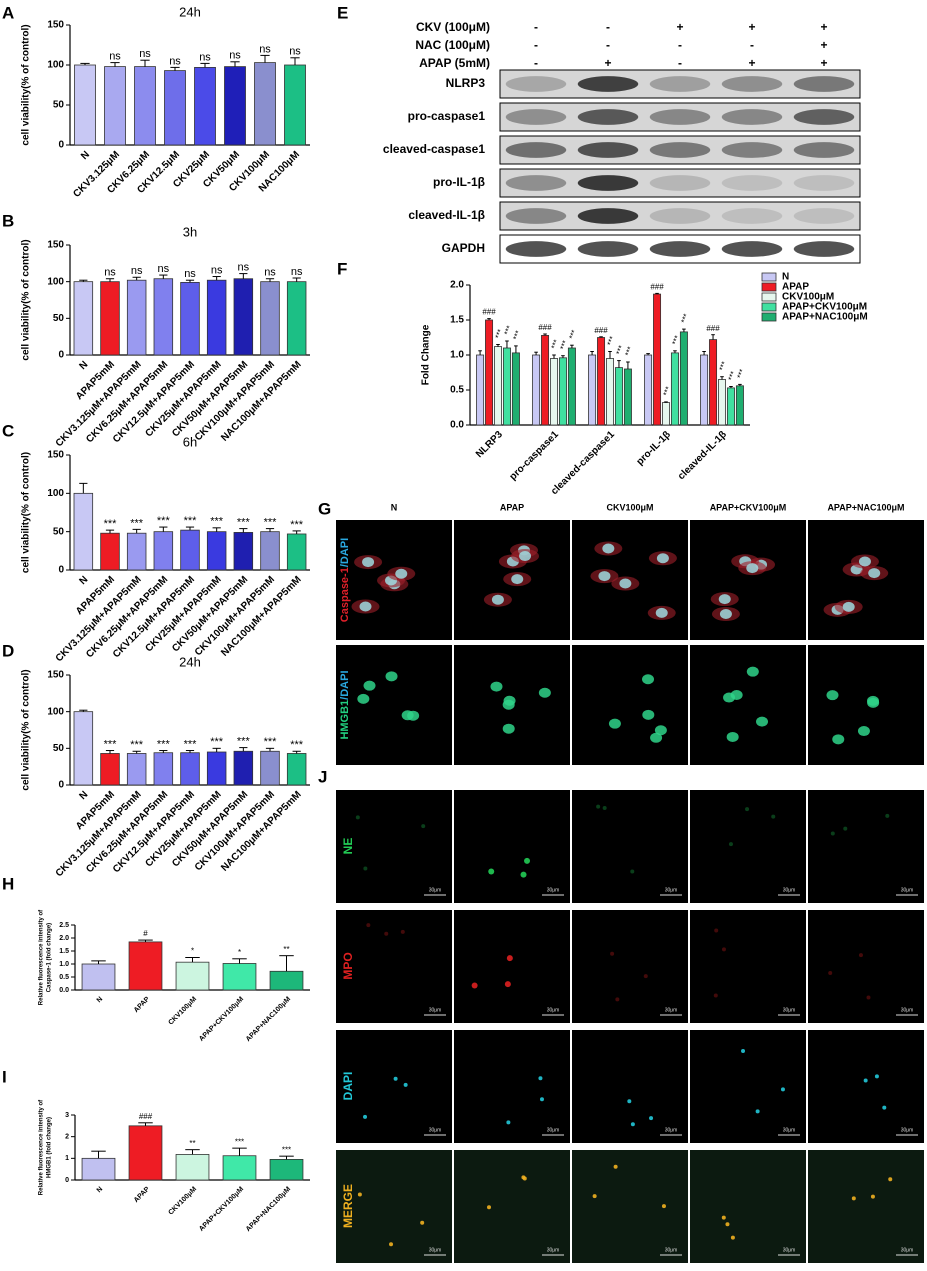  What do you see at coordinates (59, 318) in the screenshot?
I see `y-tick-label: 50` at bounding box center [59, 318].